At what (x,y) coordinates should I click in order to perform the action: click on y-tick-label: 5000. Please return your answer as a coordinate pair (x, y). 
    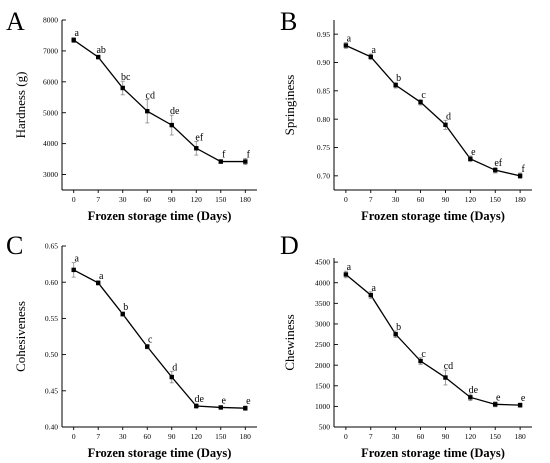
    Looking at the image, I should click on (50, 112).